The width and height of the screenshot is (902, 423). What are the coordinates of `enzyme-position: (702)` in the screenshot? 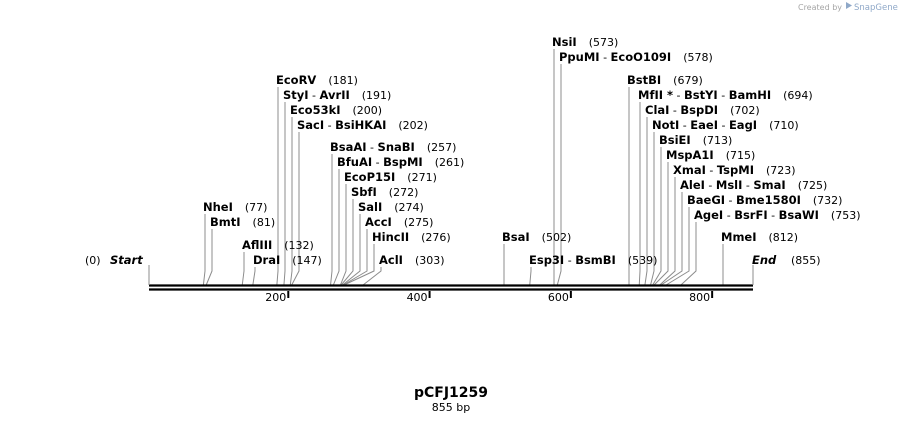 It's located at (745, 110).